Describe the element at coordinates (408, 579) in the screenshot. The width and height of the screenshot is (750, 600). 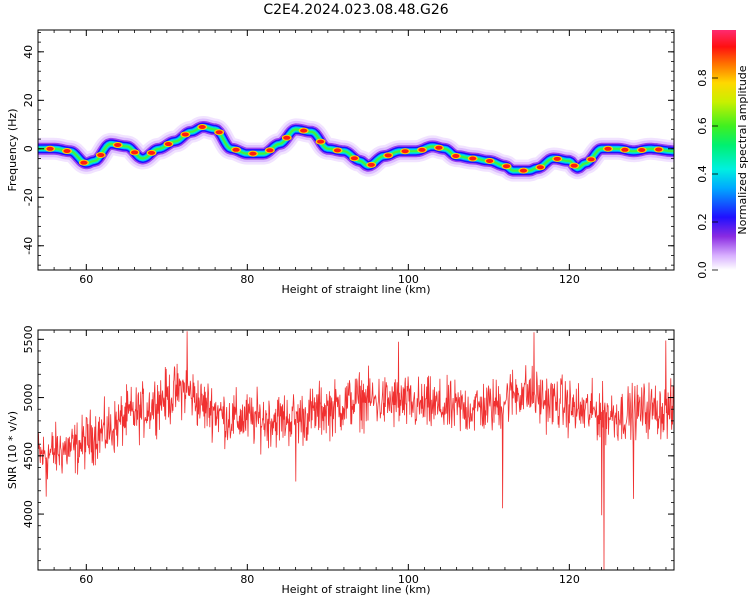
I see `snr-xtick-label: 100` at that location.